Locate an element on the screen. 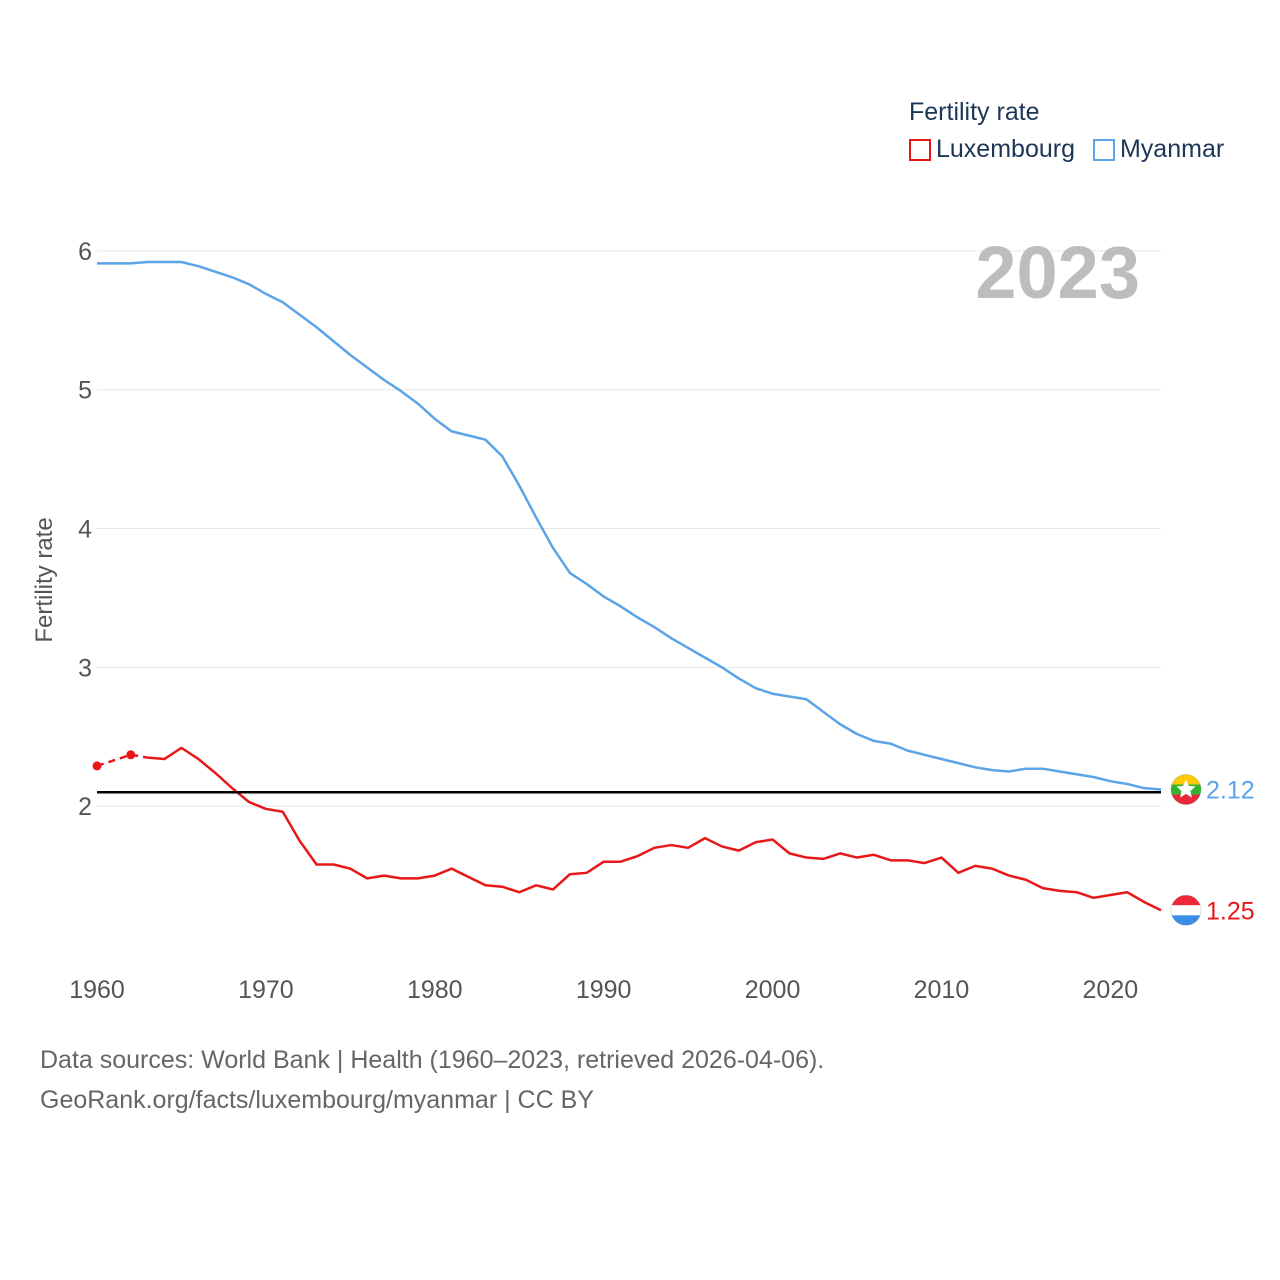 Image resolution: width=1280 pixels, height=1280 pixels. luxembourg-point-1962 is located at coordinates (131, 755).